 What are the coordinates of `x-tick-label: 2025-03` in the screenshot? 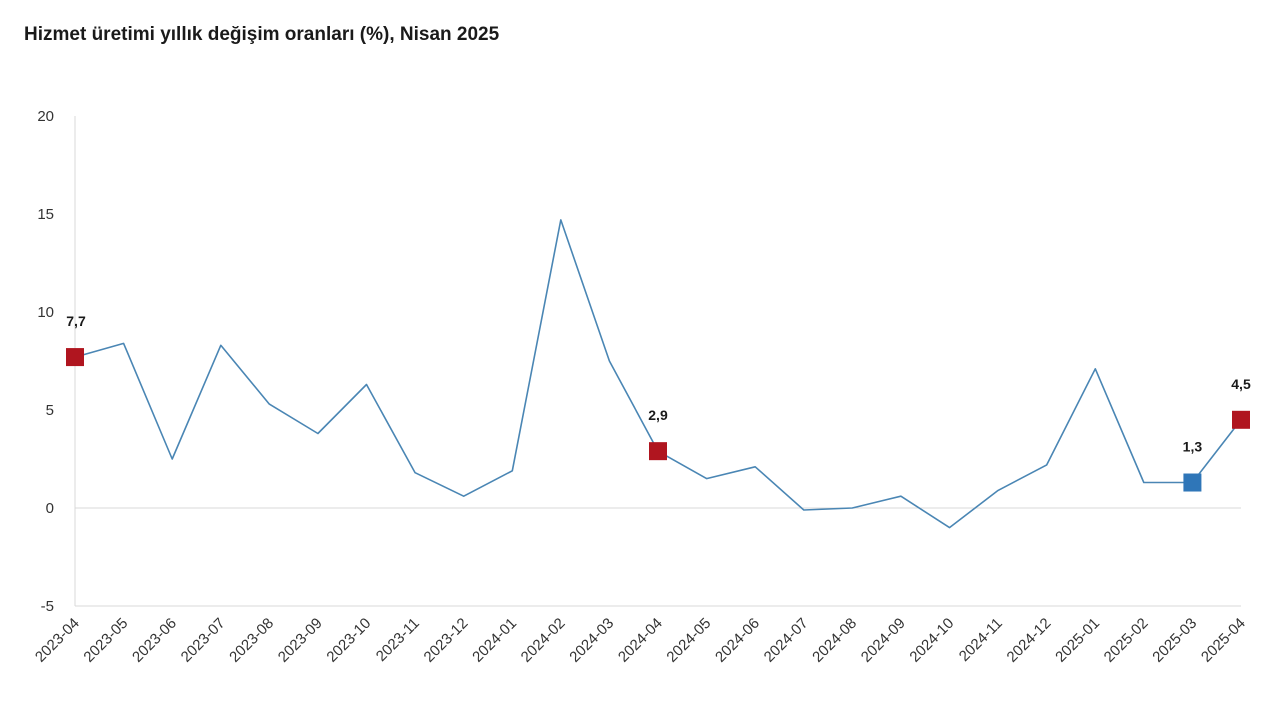 It's located at (1174, 640).